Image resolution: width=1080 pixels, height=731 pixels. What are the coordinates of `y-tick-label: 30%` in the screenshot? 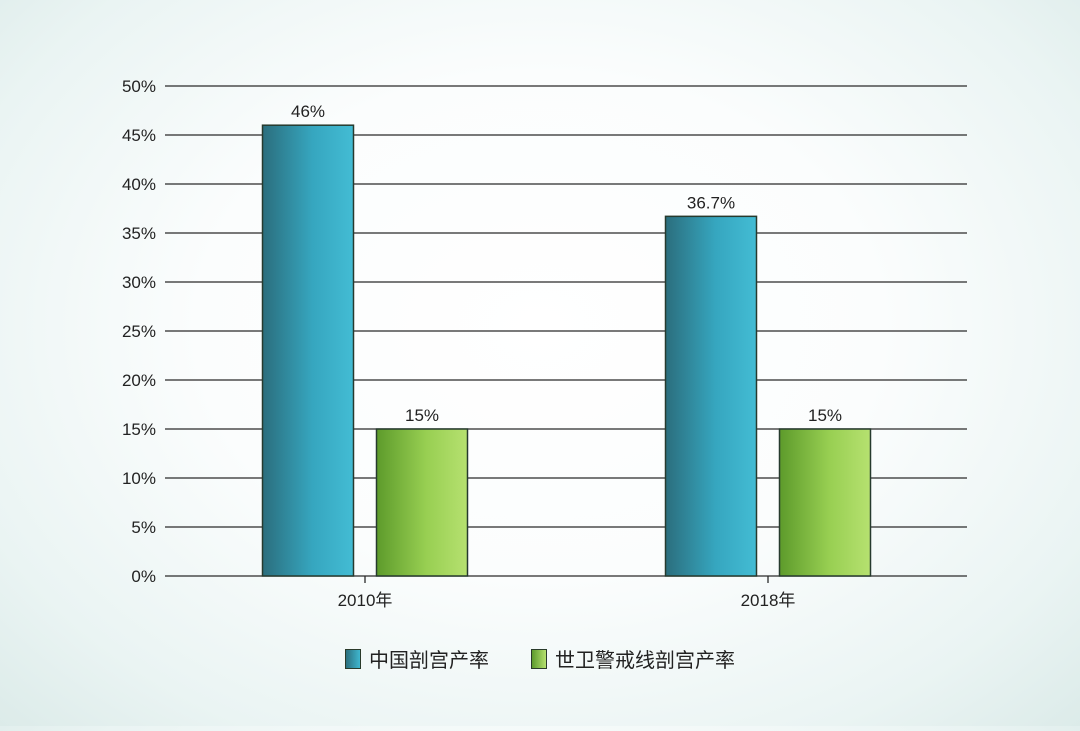 It's located at (139, 282).